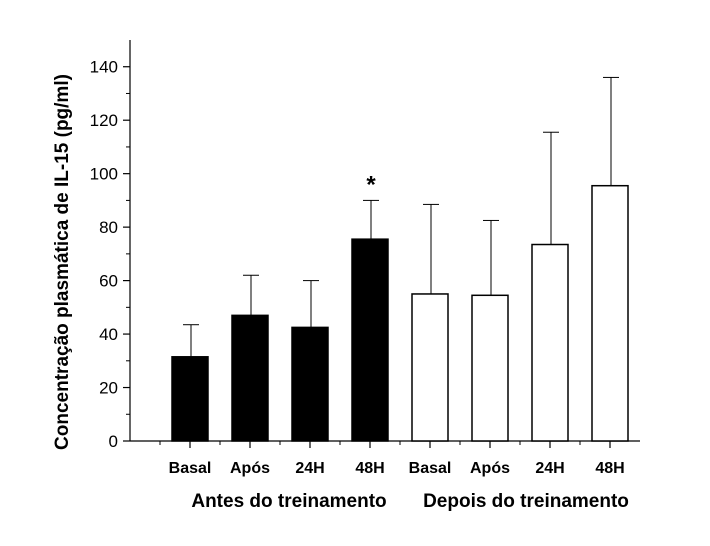 Image resolution: width=710 pixels, height=546 pixels. What do you see at coordinates (113, 441) in the screenshot?
I see `y-tick-label: 0` at bounding box center [113, 441].